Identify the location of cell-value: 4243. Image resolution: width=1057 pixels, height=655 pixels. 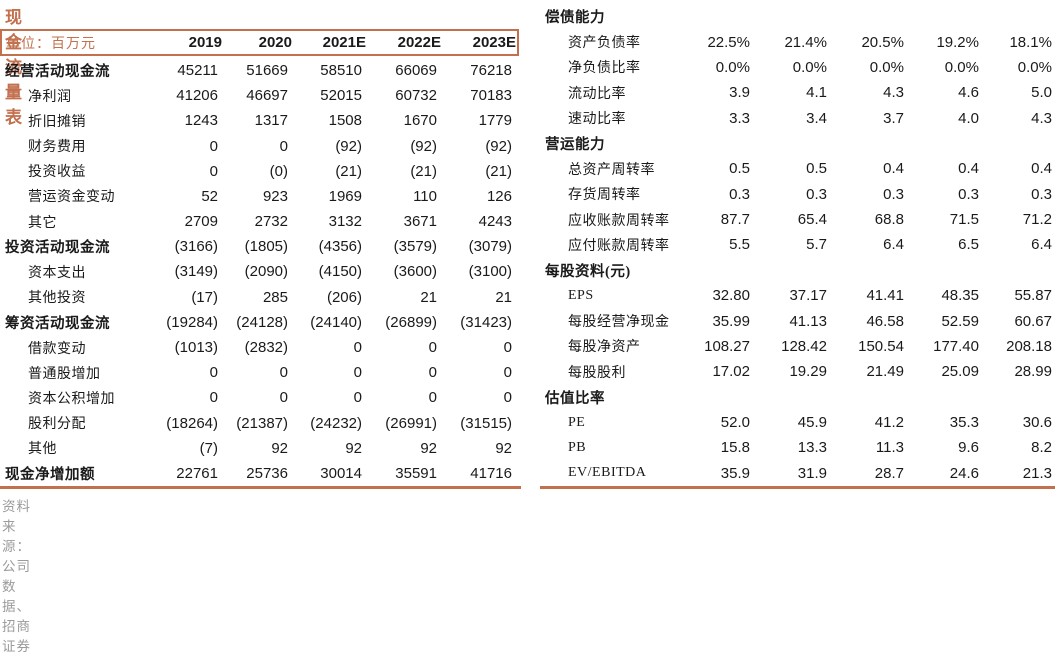
(495, 222).